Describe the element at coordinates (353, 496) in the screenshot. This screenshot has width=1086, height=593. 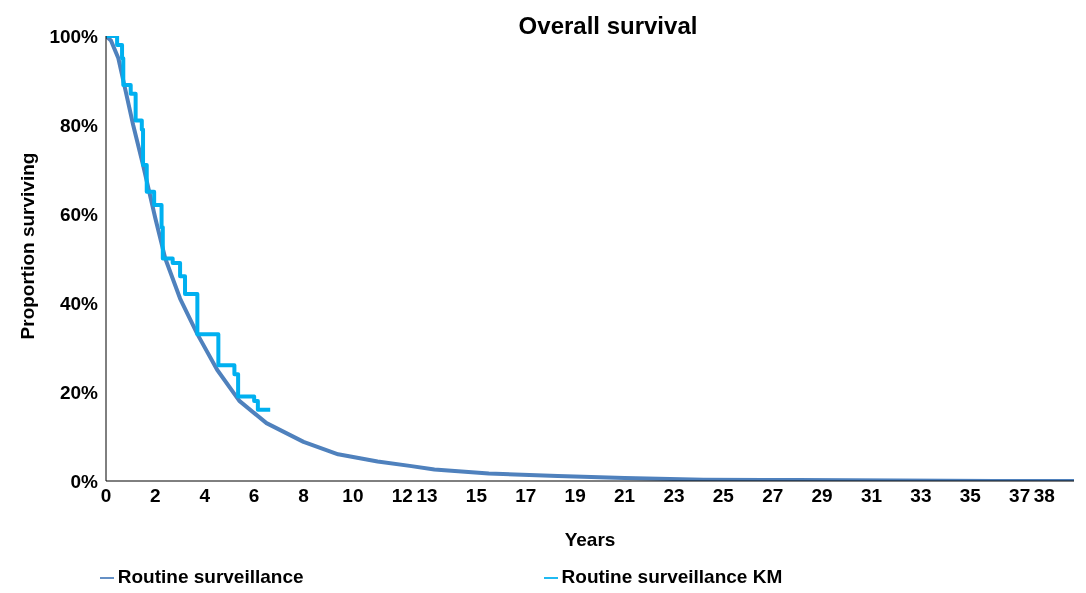
I see `x-tick-label: 10` at that location.